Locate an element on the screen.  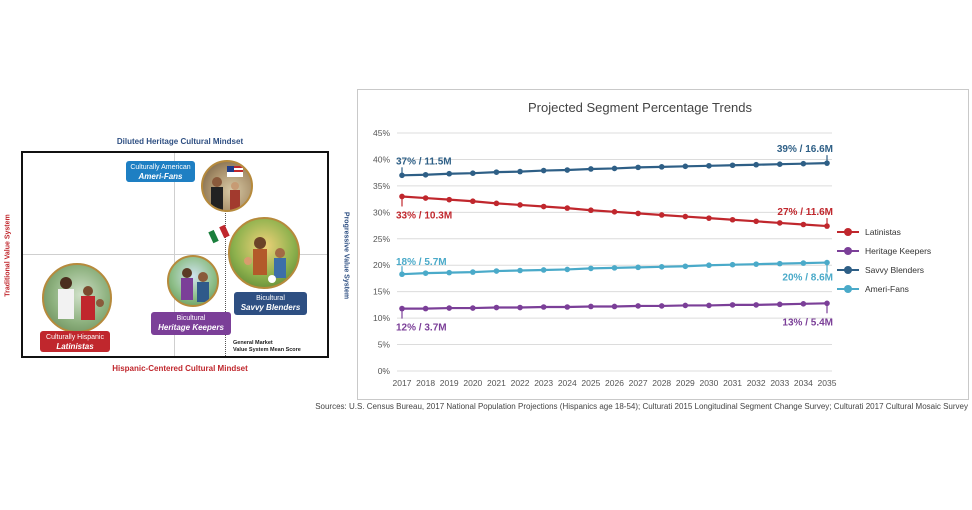
latinistas-illustration is located at coordinates (77, 298).